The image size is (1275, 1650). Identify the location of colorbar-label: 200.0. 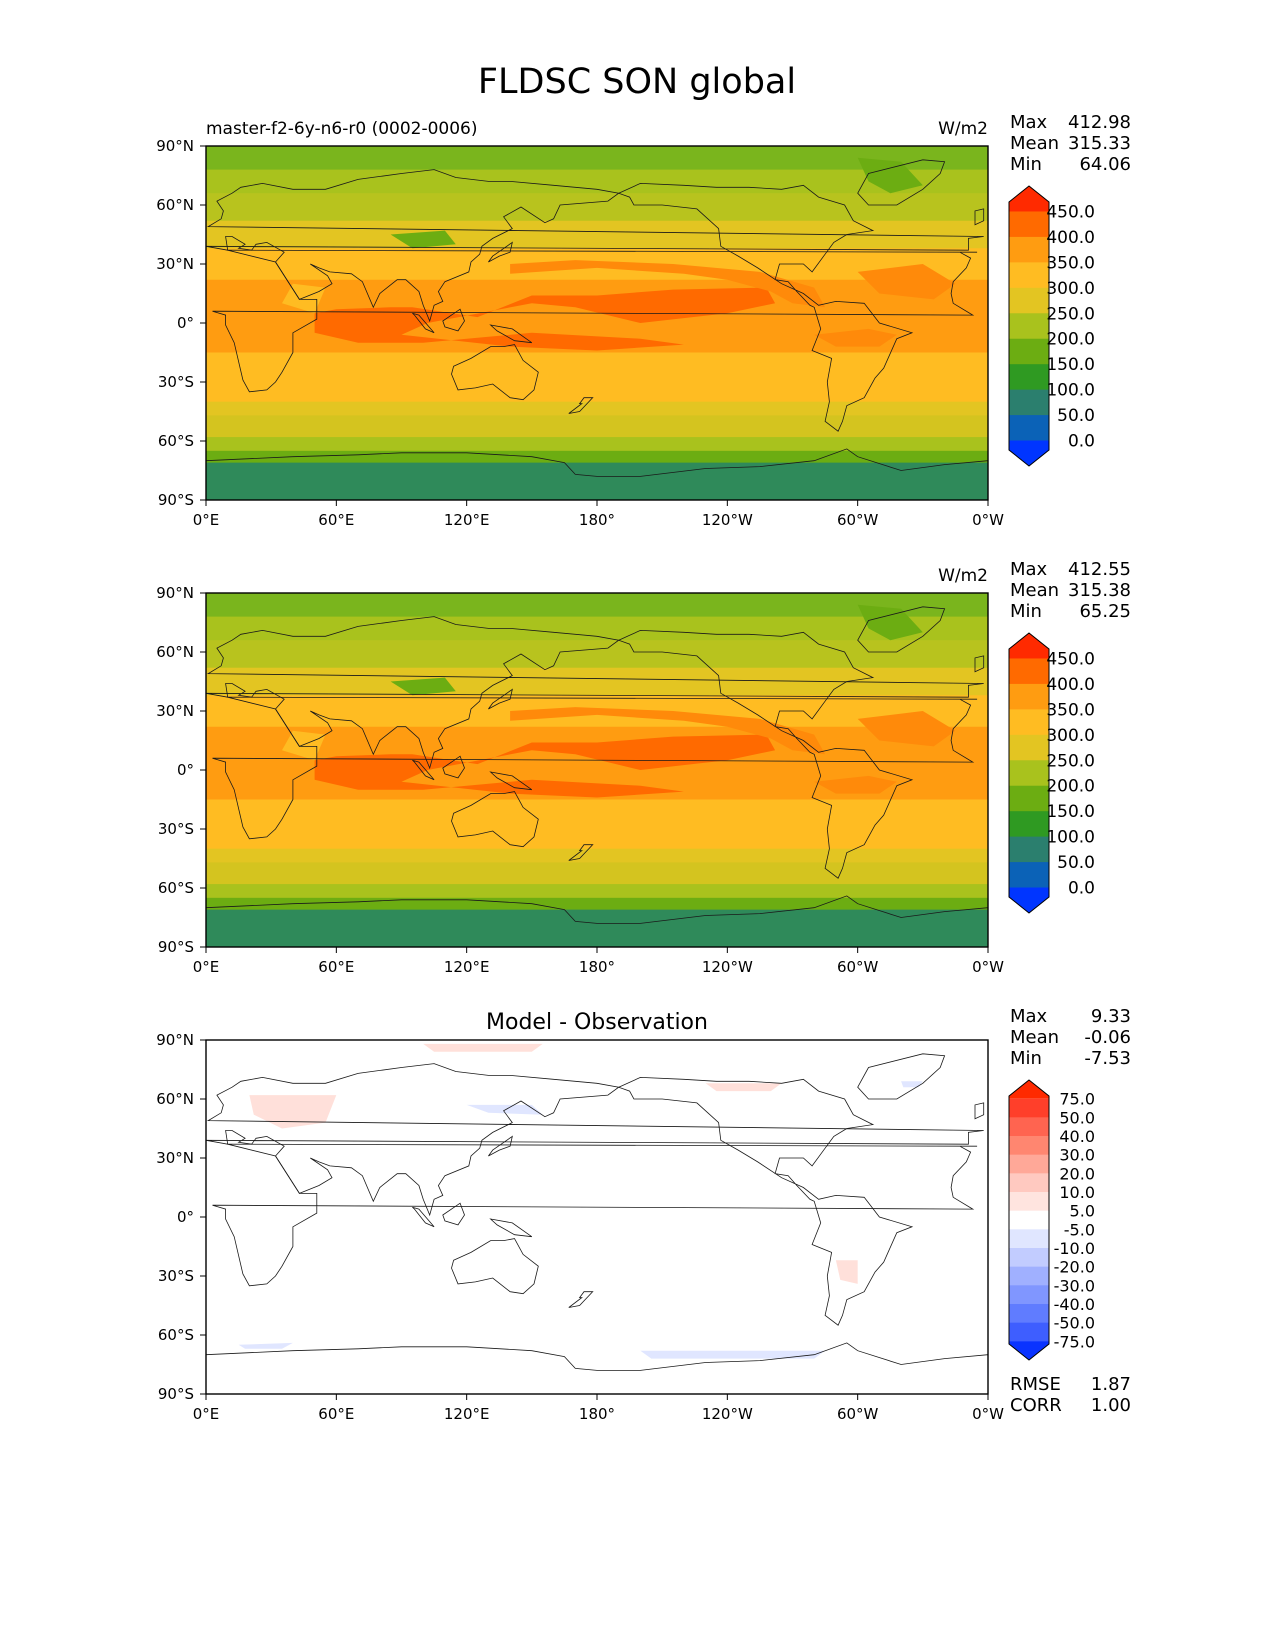
(1070, 787).